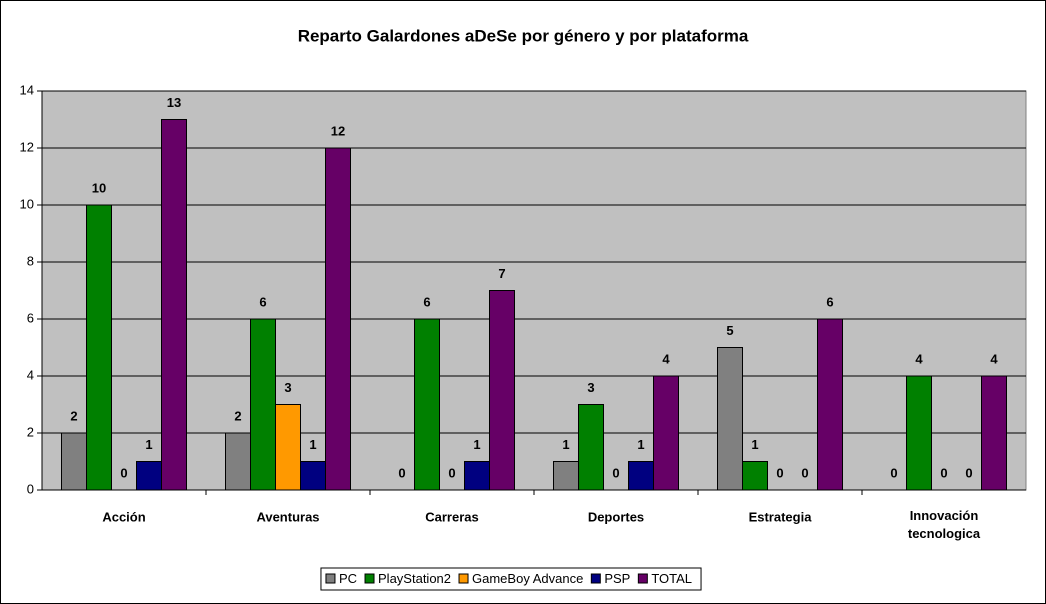  What do you see at coordinates (729, 330) in the screenshot?
I see `value-label: 5` at bounding box center [729, 330].